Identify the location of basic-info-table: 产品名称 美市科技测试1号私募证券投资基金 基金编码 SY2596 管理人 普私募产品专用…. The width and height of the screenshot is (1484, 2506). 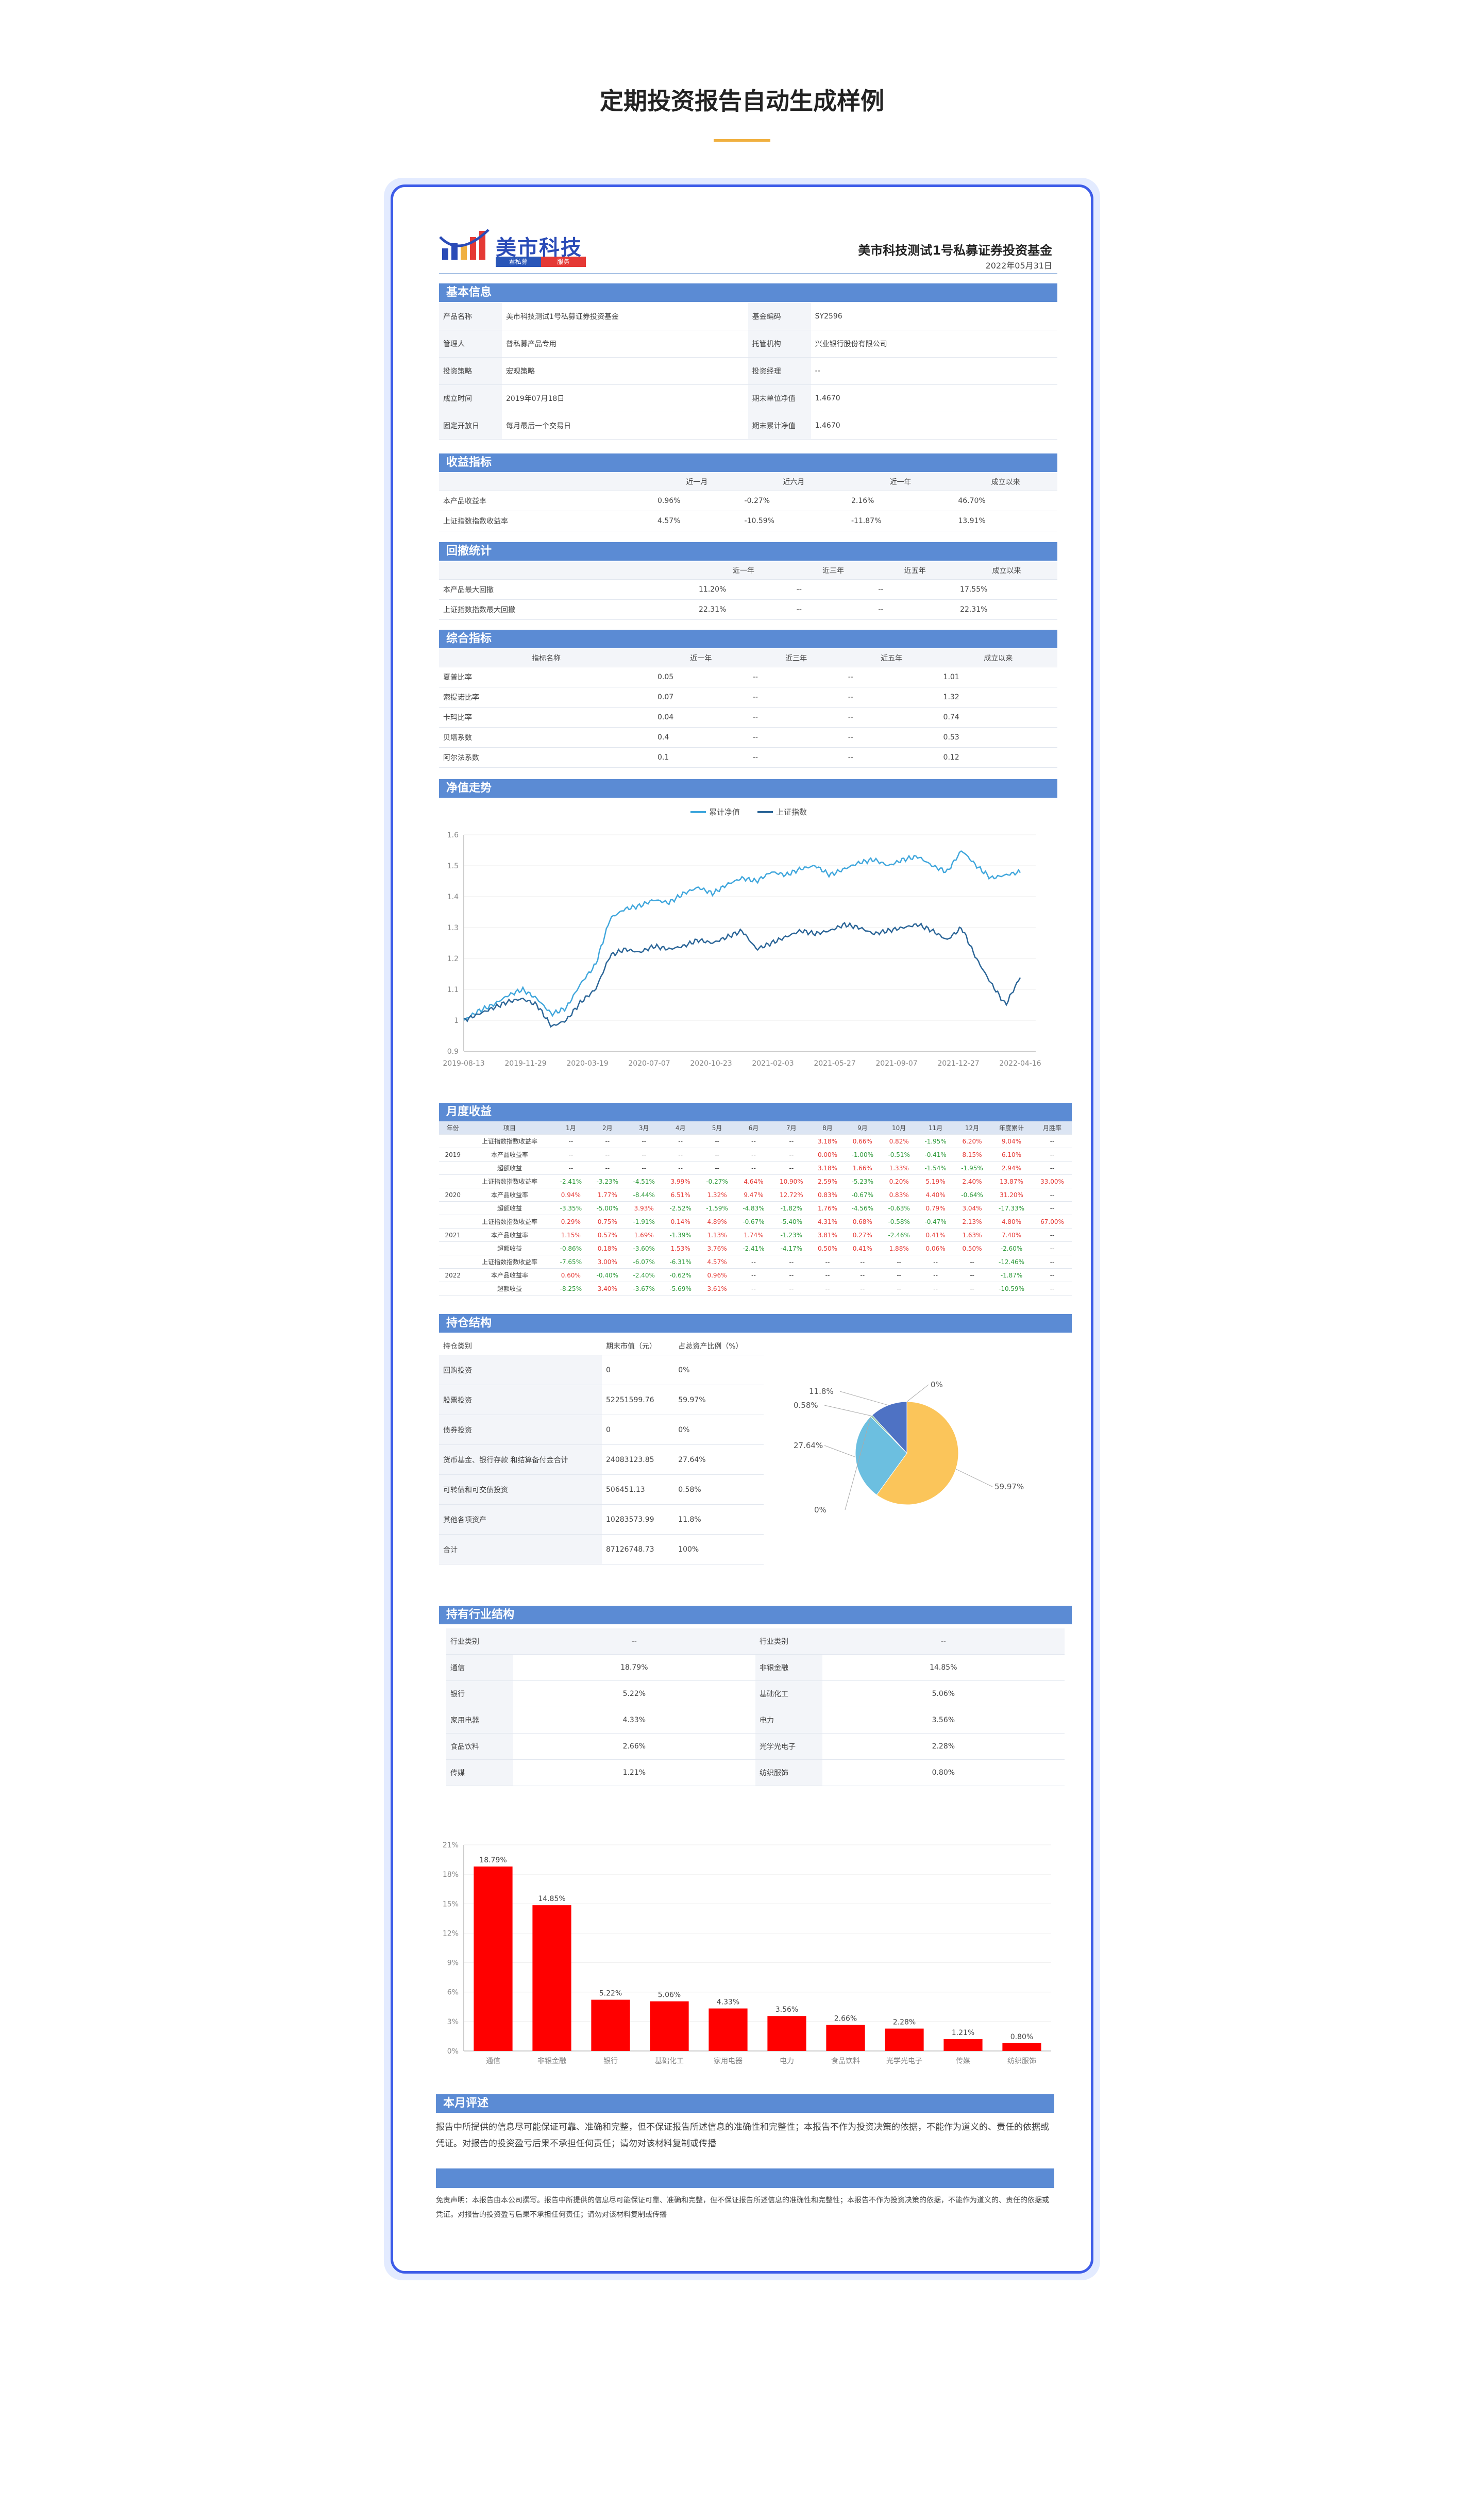
(748, 371).